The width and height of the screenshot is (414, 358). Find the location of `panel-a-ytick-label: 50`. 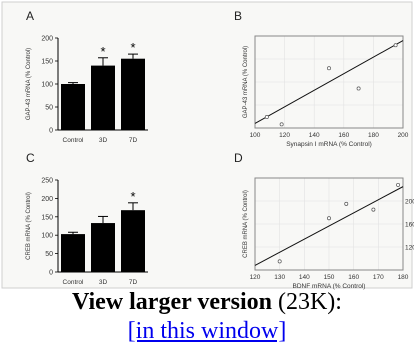

panel-a-ytick-label: 50 is located at coordinates (49, 108).